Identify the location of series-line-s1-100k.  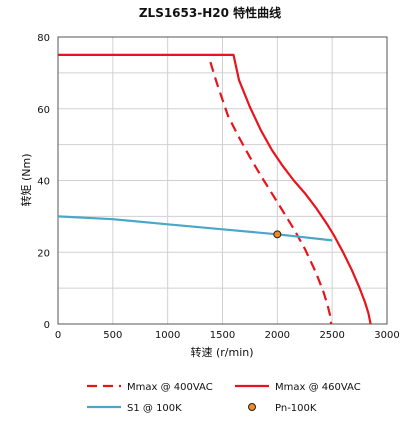
(195, 228).